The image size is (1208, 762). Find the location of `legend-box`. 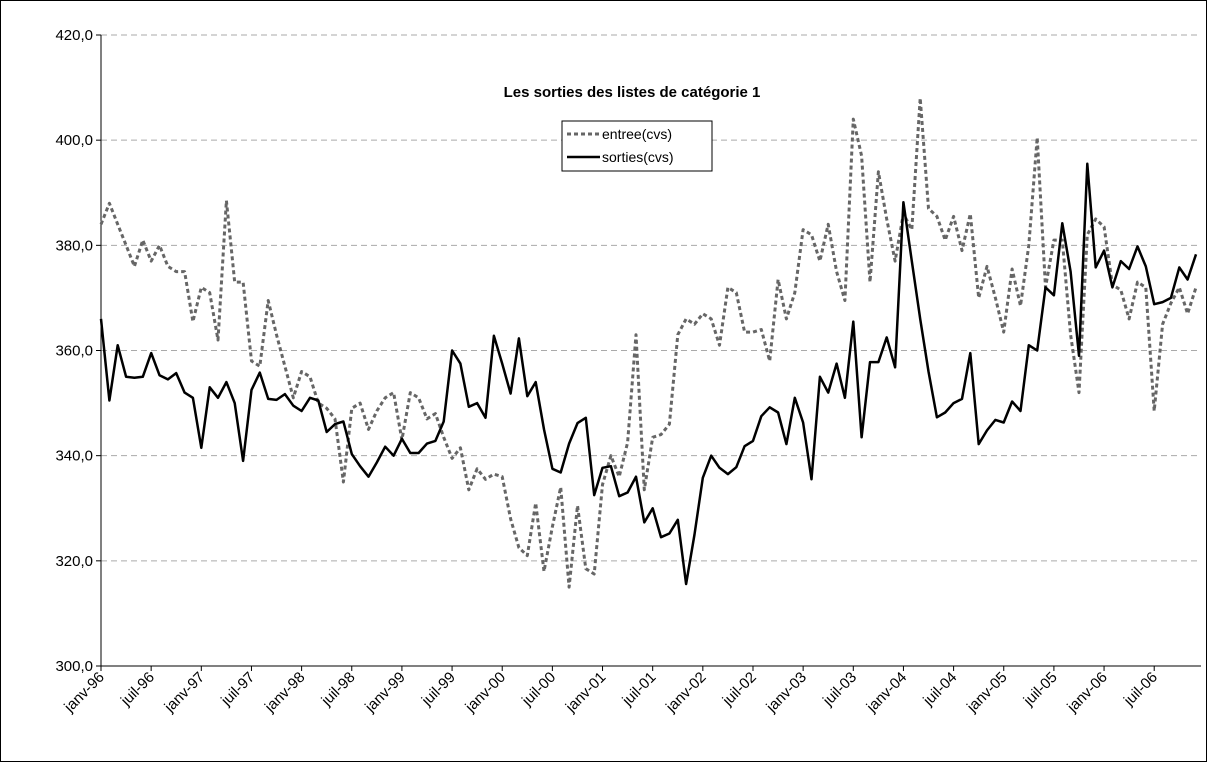

legend-box is located at coordinates (637, 146).